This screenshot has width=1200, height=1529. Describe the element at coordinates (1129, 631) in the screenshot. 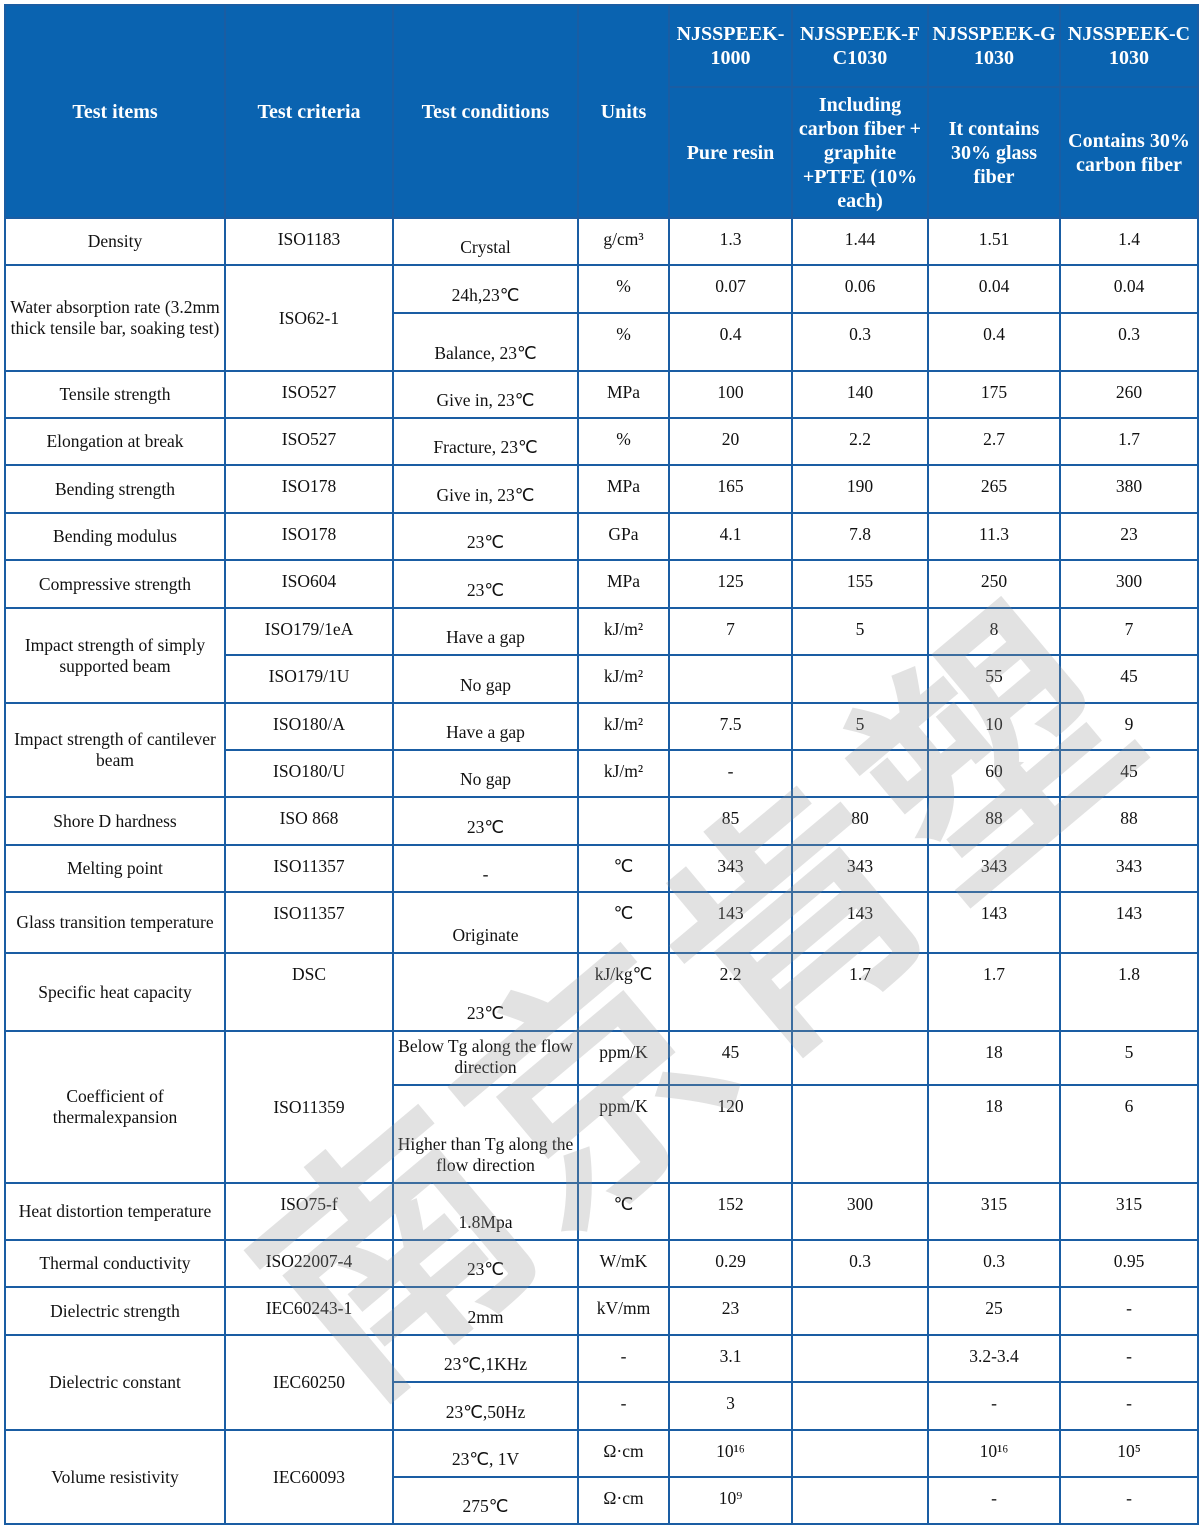

I see `value-cell: 7` at that location.